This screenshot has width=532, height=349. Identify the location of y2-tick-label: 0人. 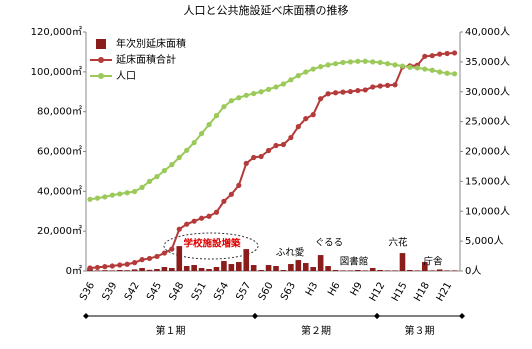
(473, 271).